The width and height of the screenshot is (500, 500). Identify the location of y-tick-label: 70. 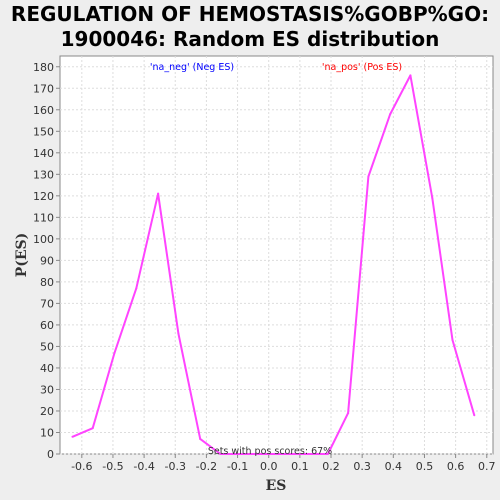
(47, 303).